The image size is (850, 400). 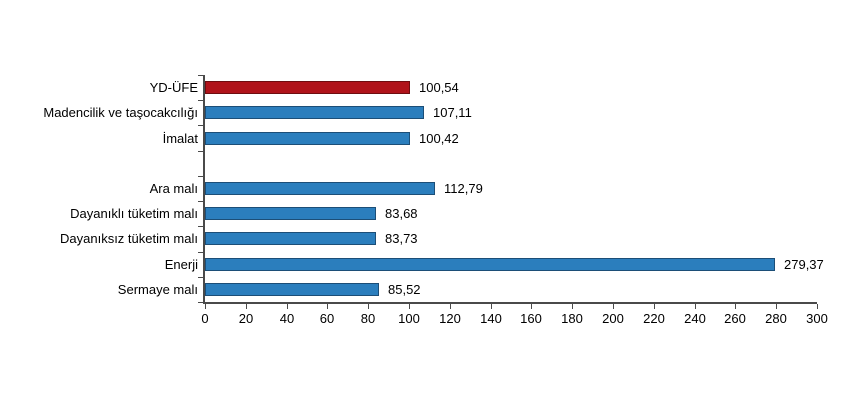 What do you see at coordinates (134, 213) in the screenshot?
I see `category-label: Dayanıklı tüketim malı` at bounding box center [134, 213].